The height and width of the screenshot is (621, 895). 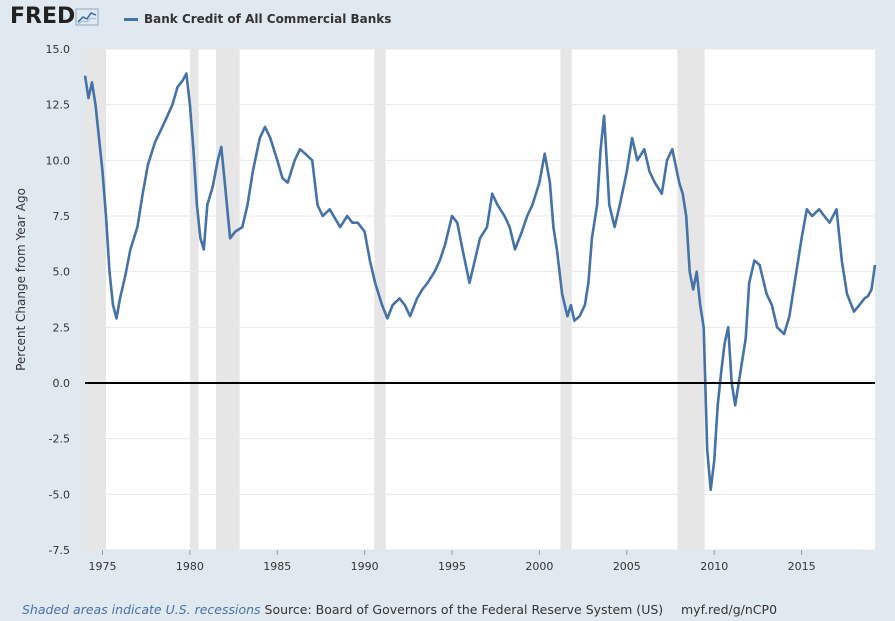 What do you see at coordinates (365, 566) in the screenshot?
I see `x-tick-label: 1990` at bounding box center [365, 566].